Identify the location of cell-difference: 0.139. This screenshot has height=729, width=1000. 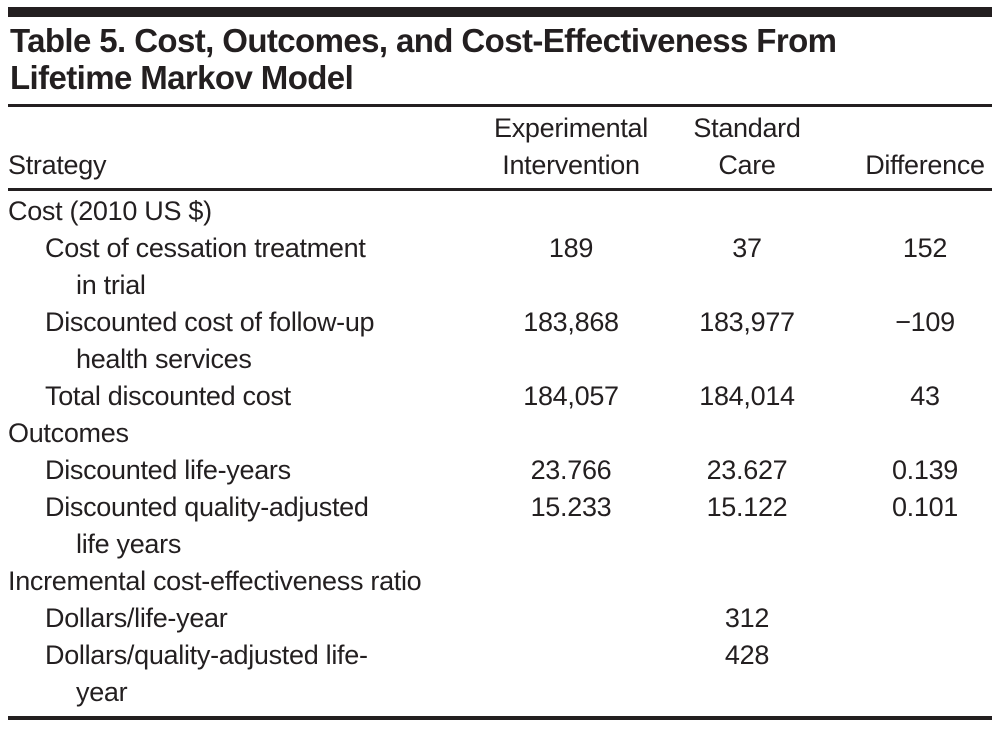
(925, 470).